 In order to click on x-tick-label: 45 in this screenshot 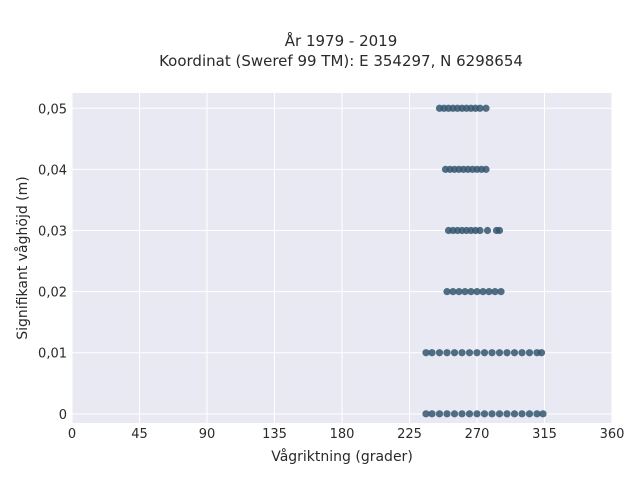, I will do `click(139, 434)`.